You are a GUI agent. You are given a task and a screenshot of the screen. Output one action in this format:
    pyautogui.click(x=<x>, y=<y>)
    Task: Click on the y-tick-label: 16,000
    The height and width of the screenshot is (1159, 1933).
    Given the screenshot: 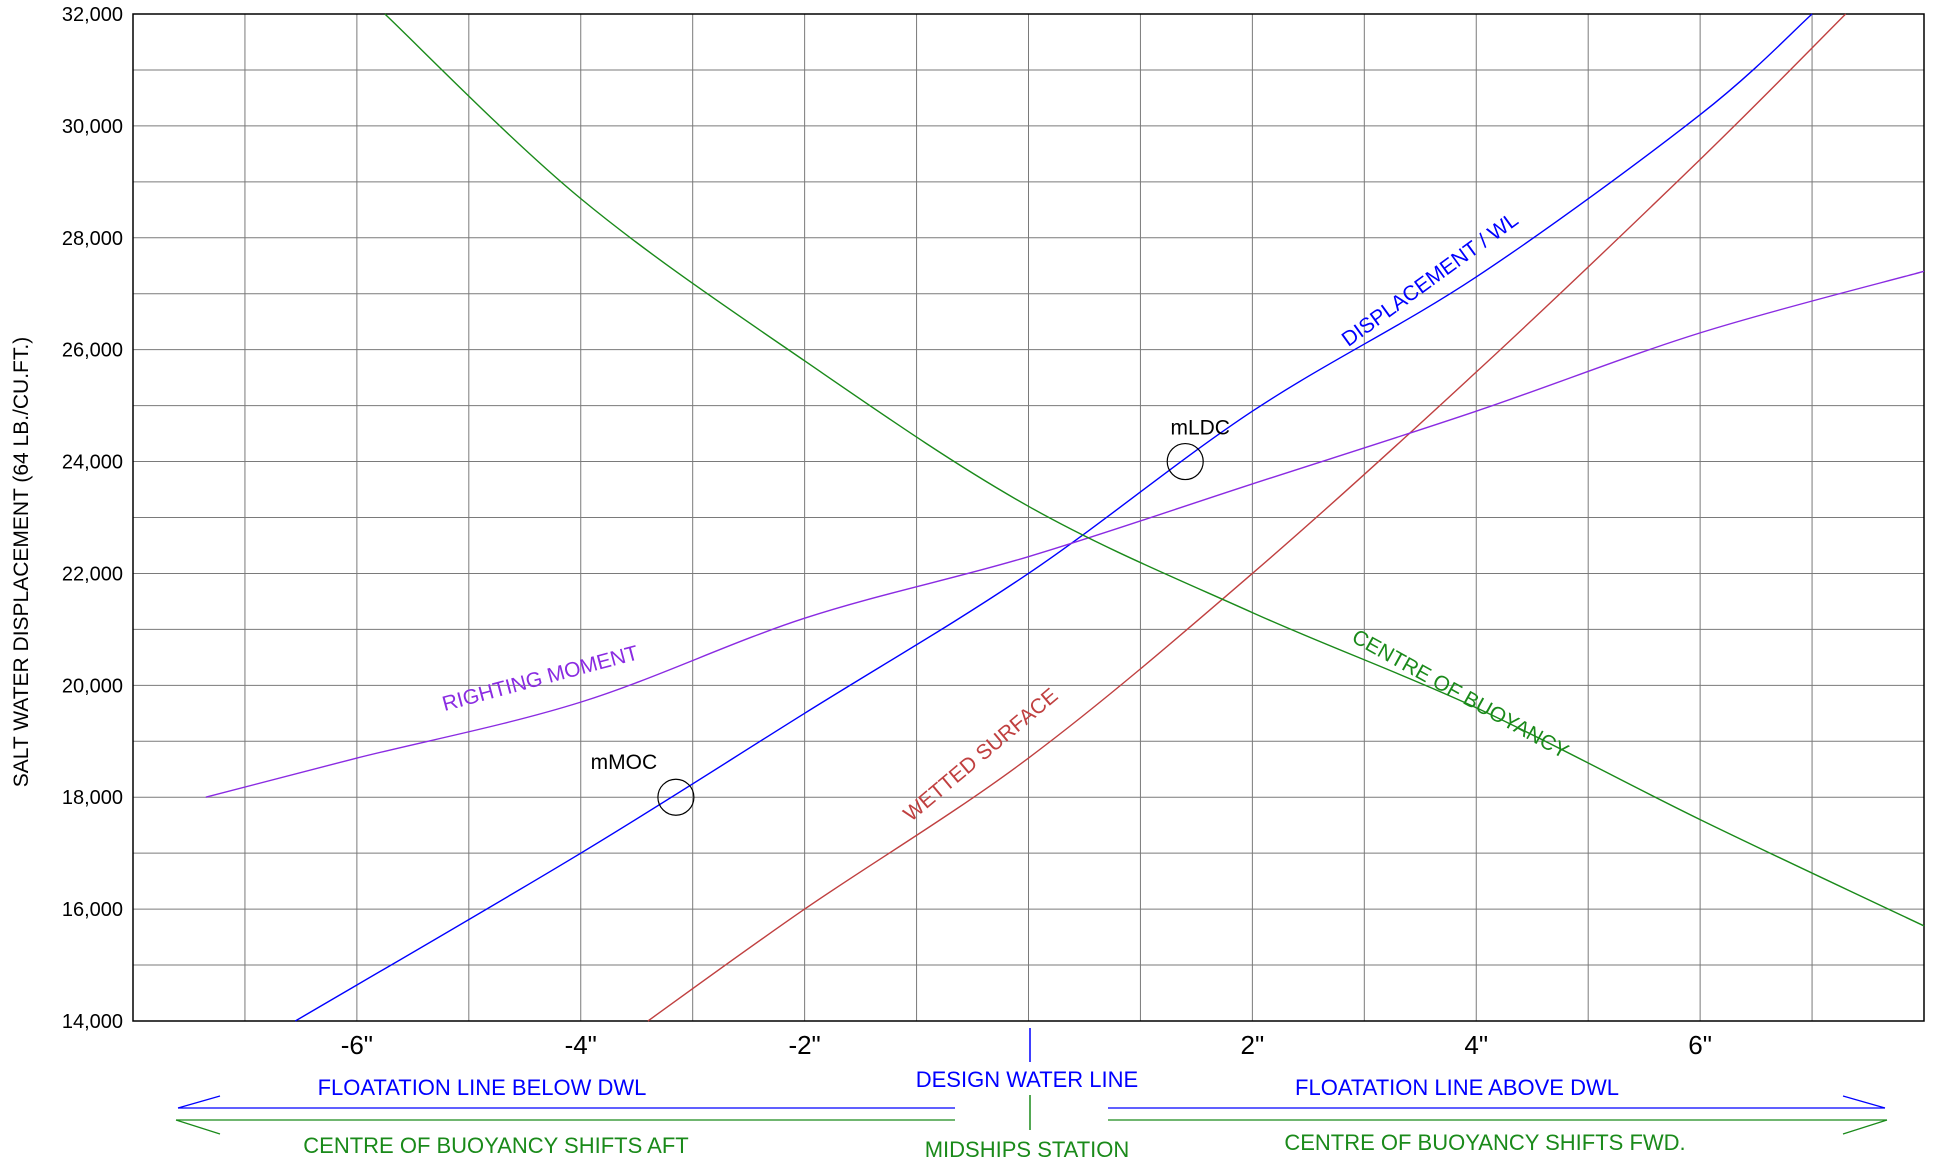 What is the action you would take?
    pyautogui.click(x=92, y=910)
    